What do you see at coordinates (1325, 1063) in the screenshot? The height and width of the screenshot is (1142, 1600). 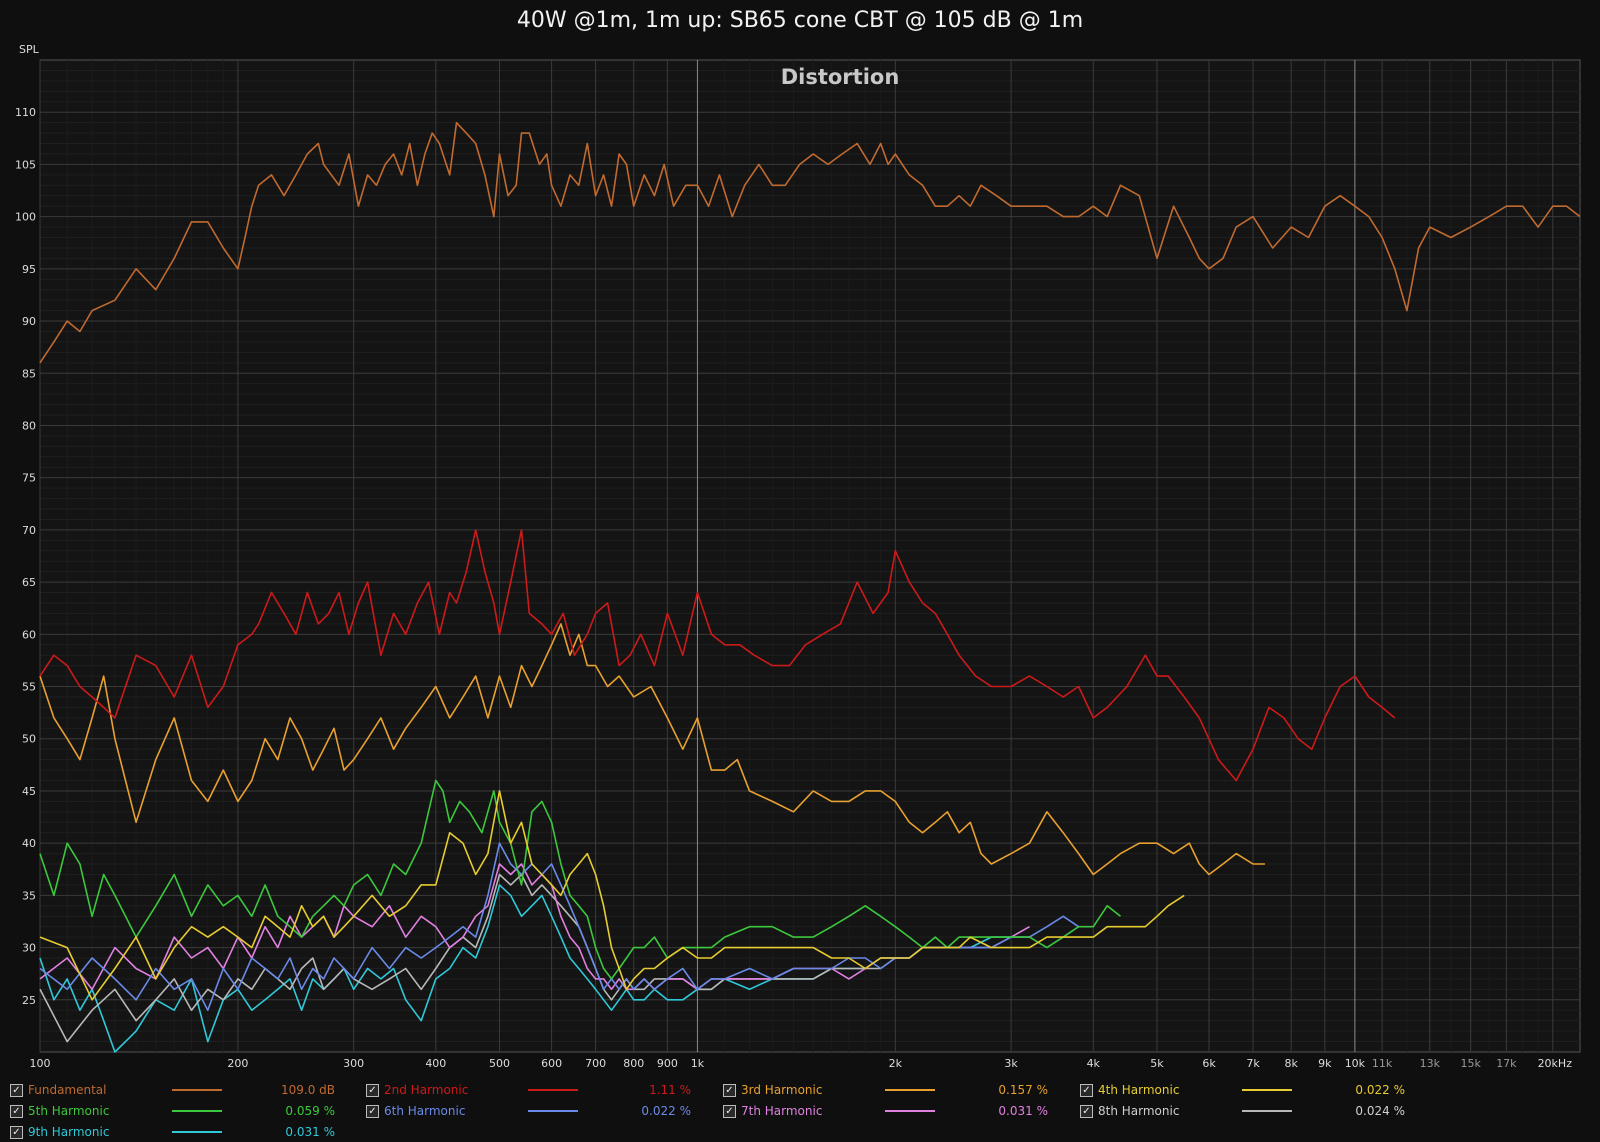 I see `x-tick-label: 9k` at bounding box center [1325, 1063].